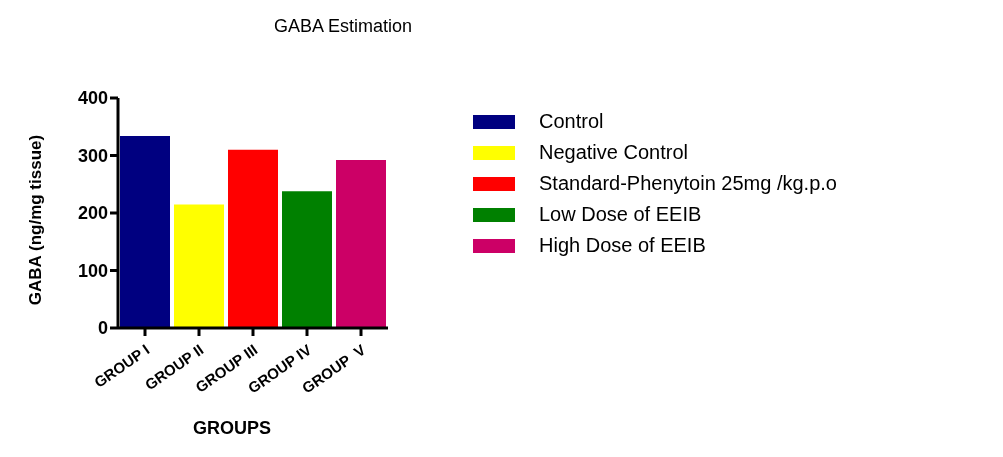 This screenshot has height=457, width=1003. I want to click on legend-label: Negative Control, so click(613, 152).